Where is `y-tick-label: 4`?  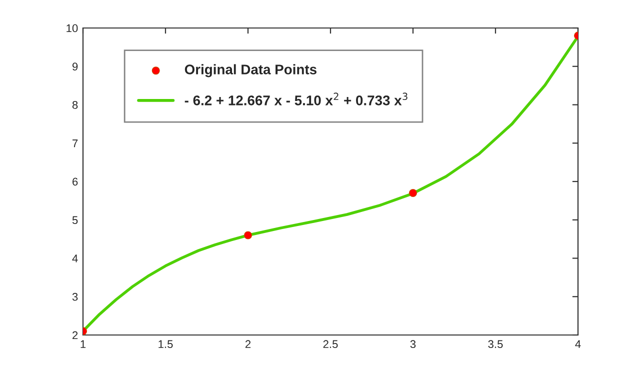 y-tick-label: 4 is located at coordinates (75, 258).